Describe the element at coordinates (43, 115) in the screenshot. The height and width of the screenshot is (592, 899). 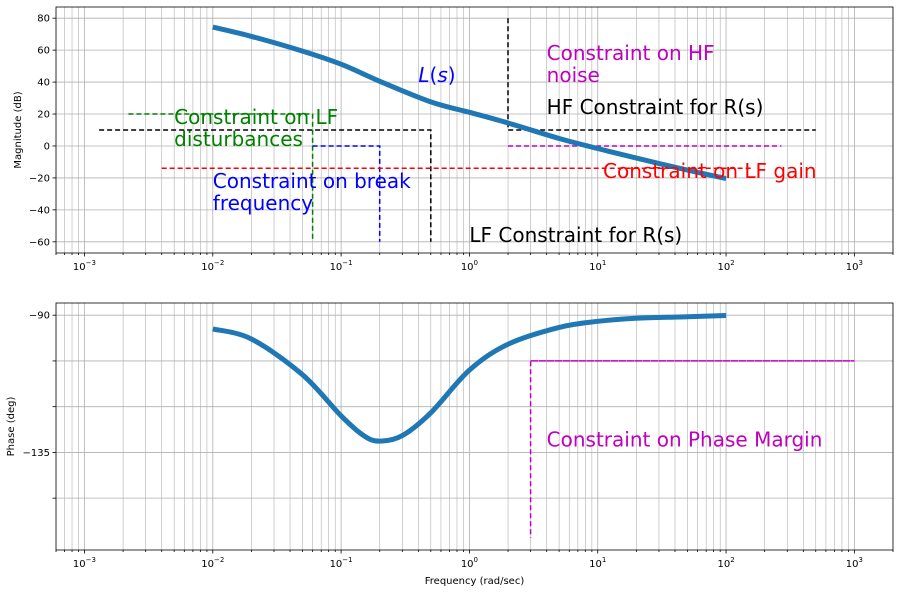
I see `y-tick-label: 20` at that location.